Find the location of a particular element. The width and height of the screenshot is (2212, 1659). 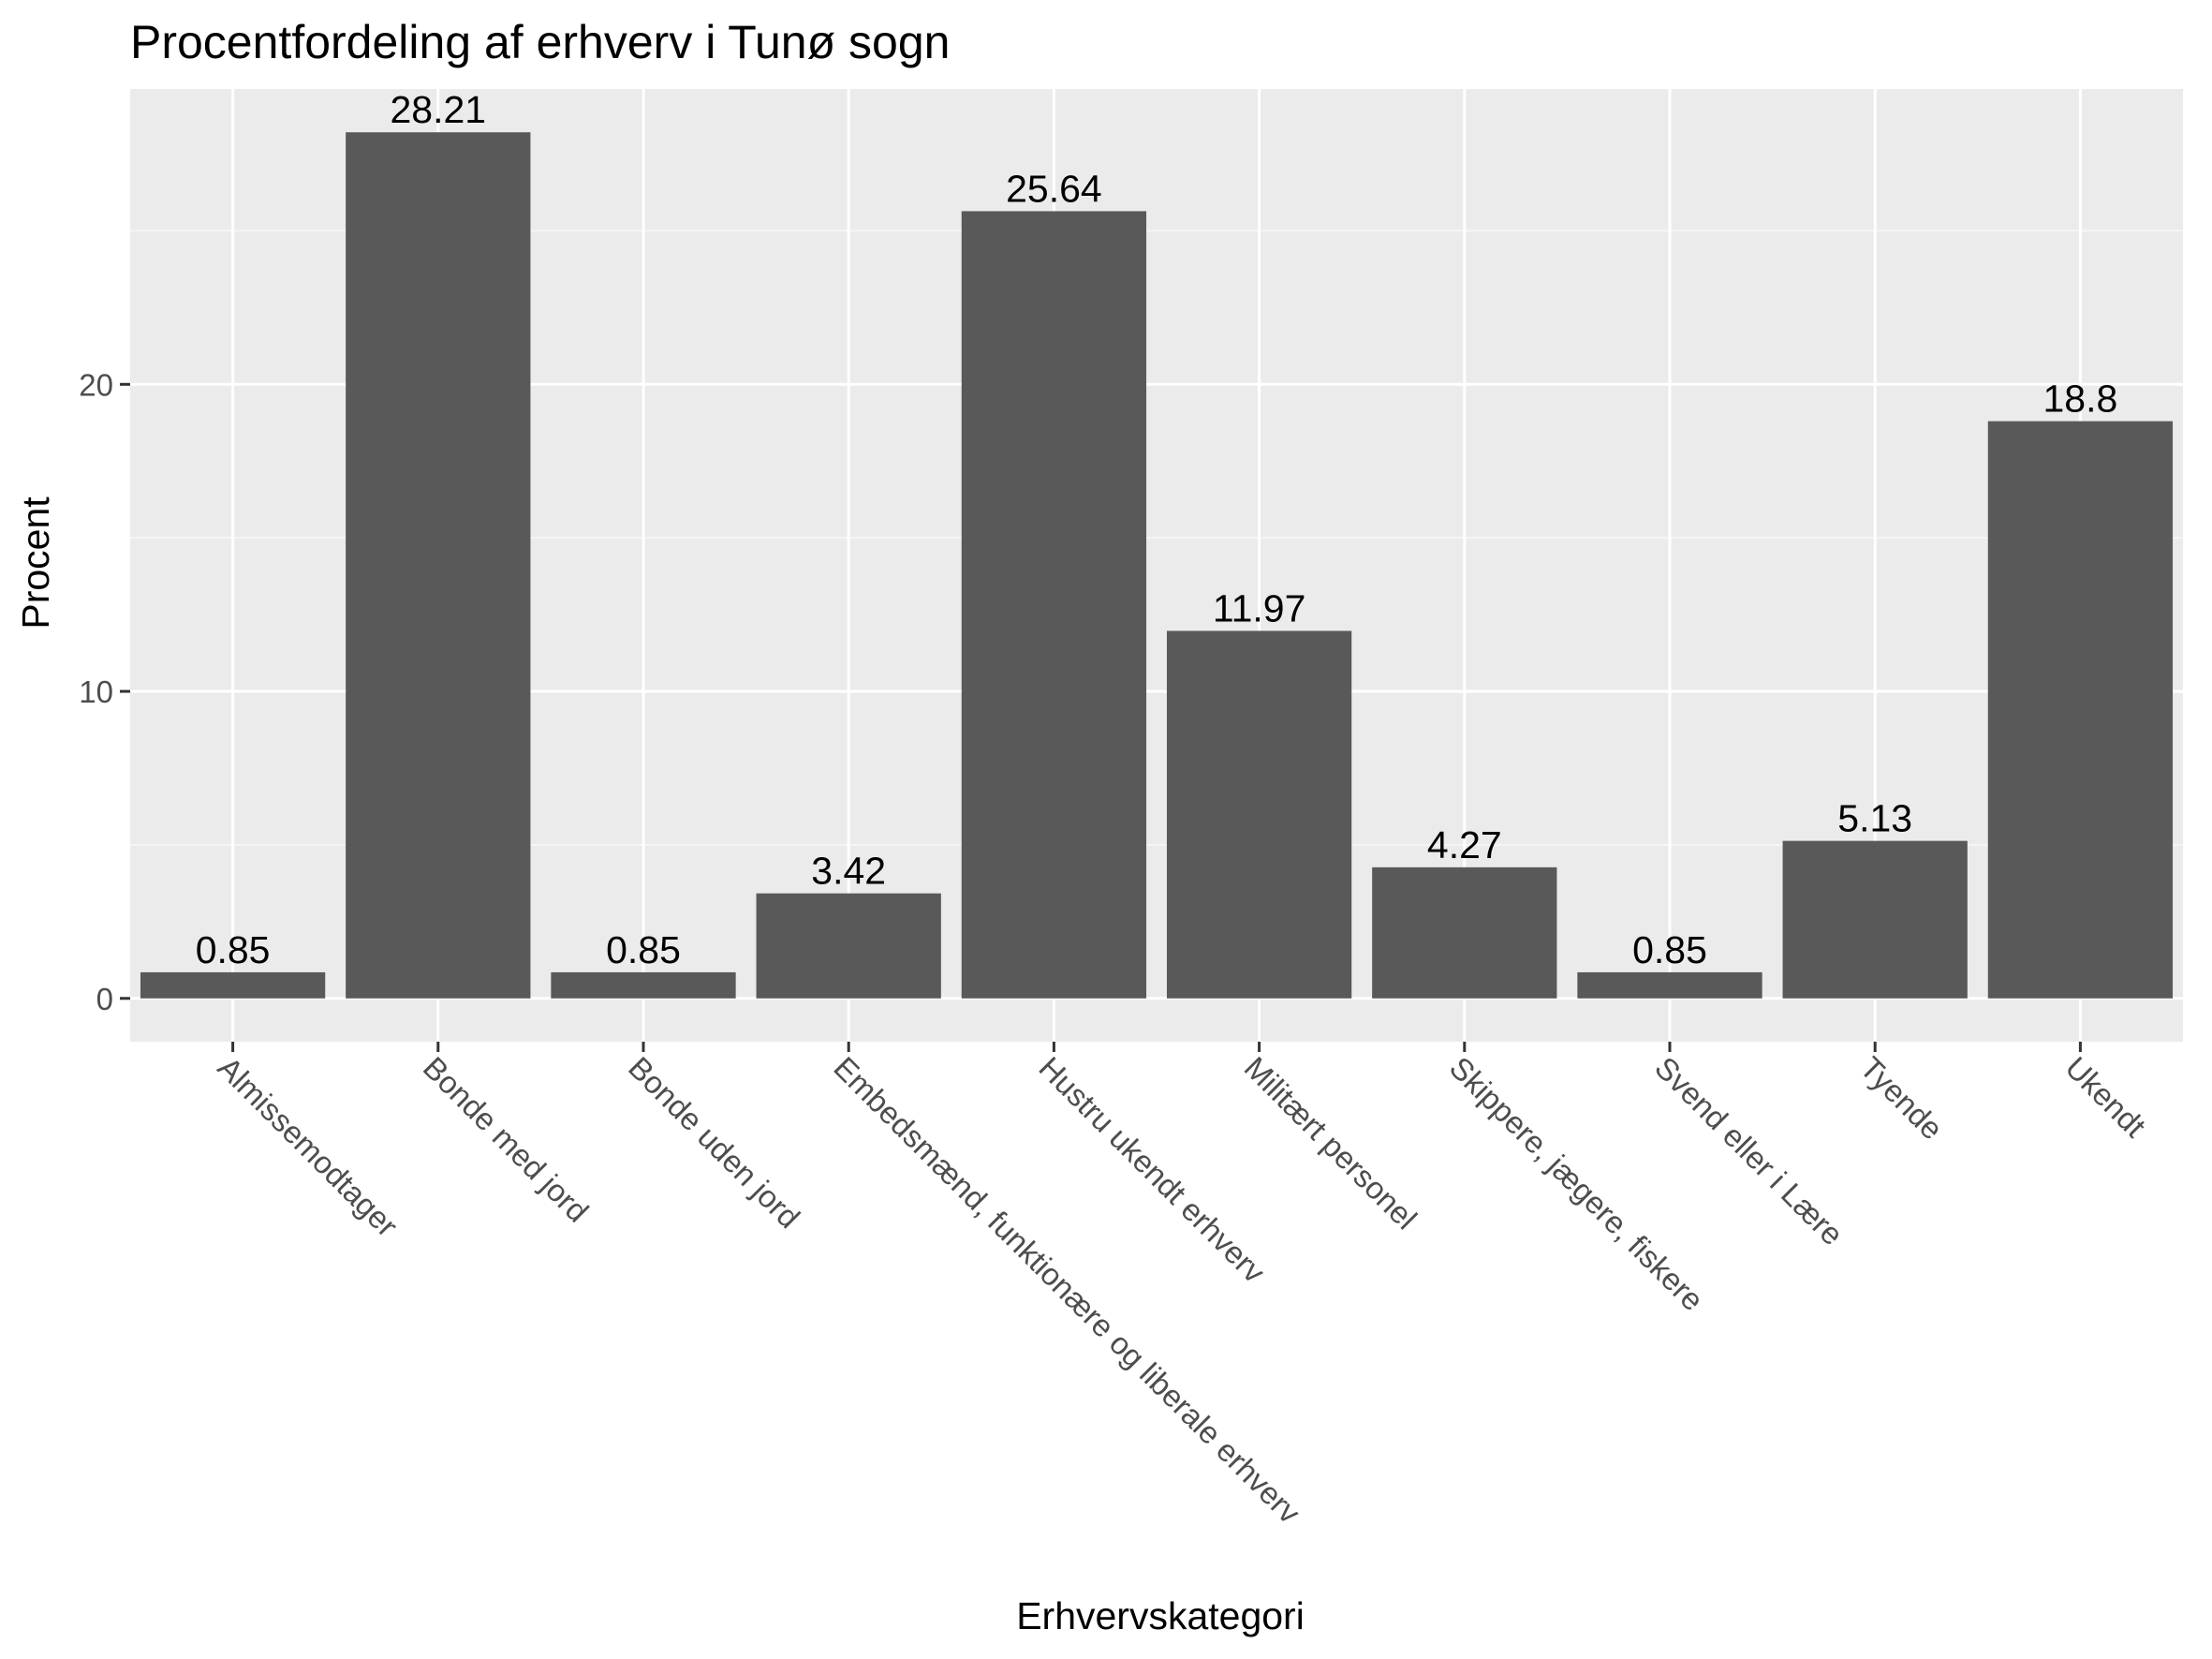

x-tick-label: Tyende is located at coordinates (1901, 1099).